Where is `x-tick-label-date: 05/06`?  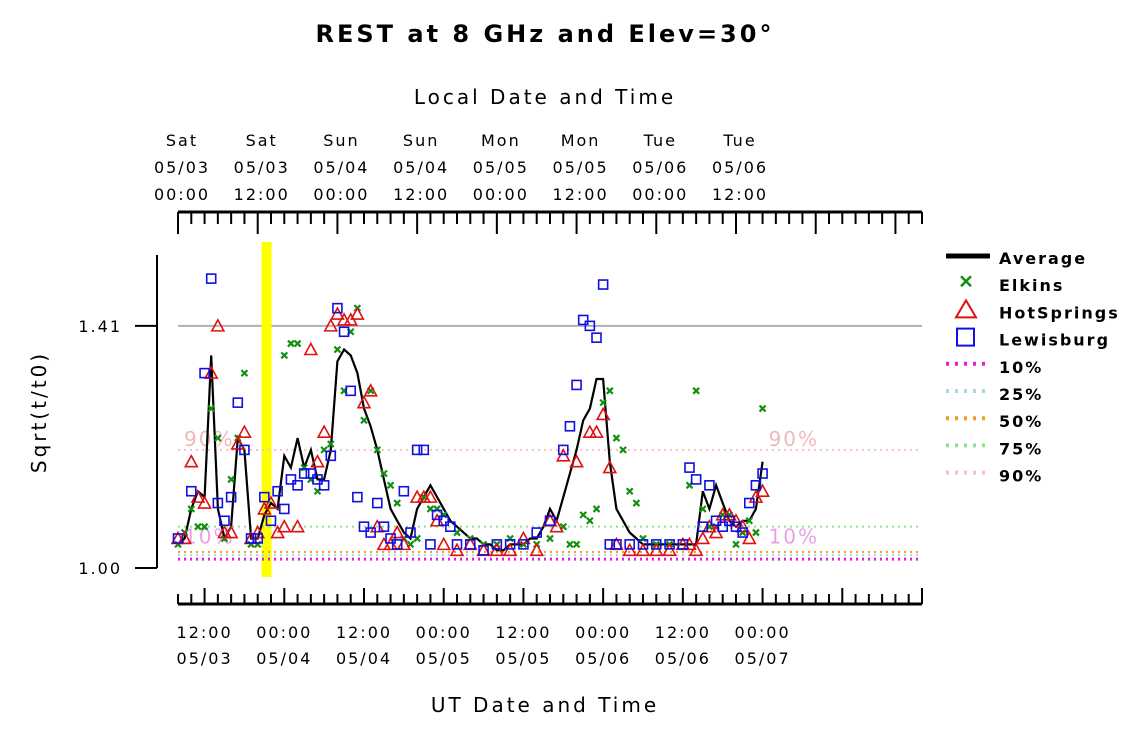 x-tick-label-date: 05/06 is located at coordinates (603, 658).